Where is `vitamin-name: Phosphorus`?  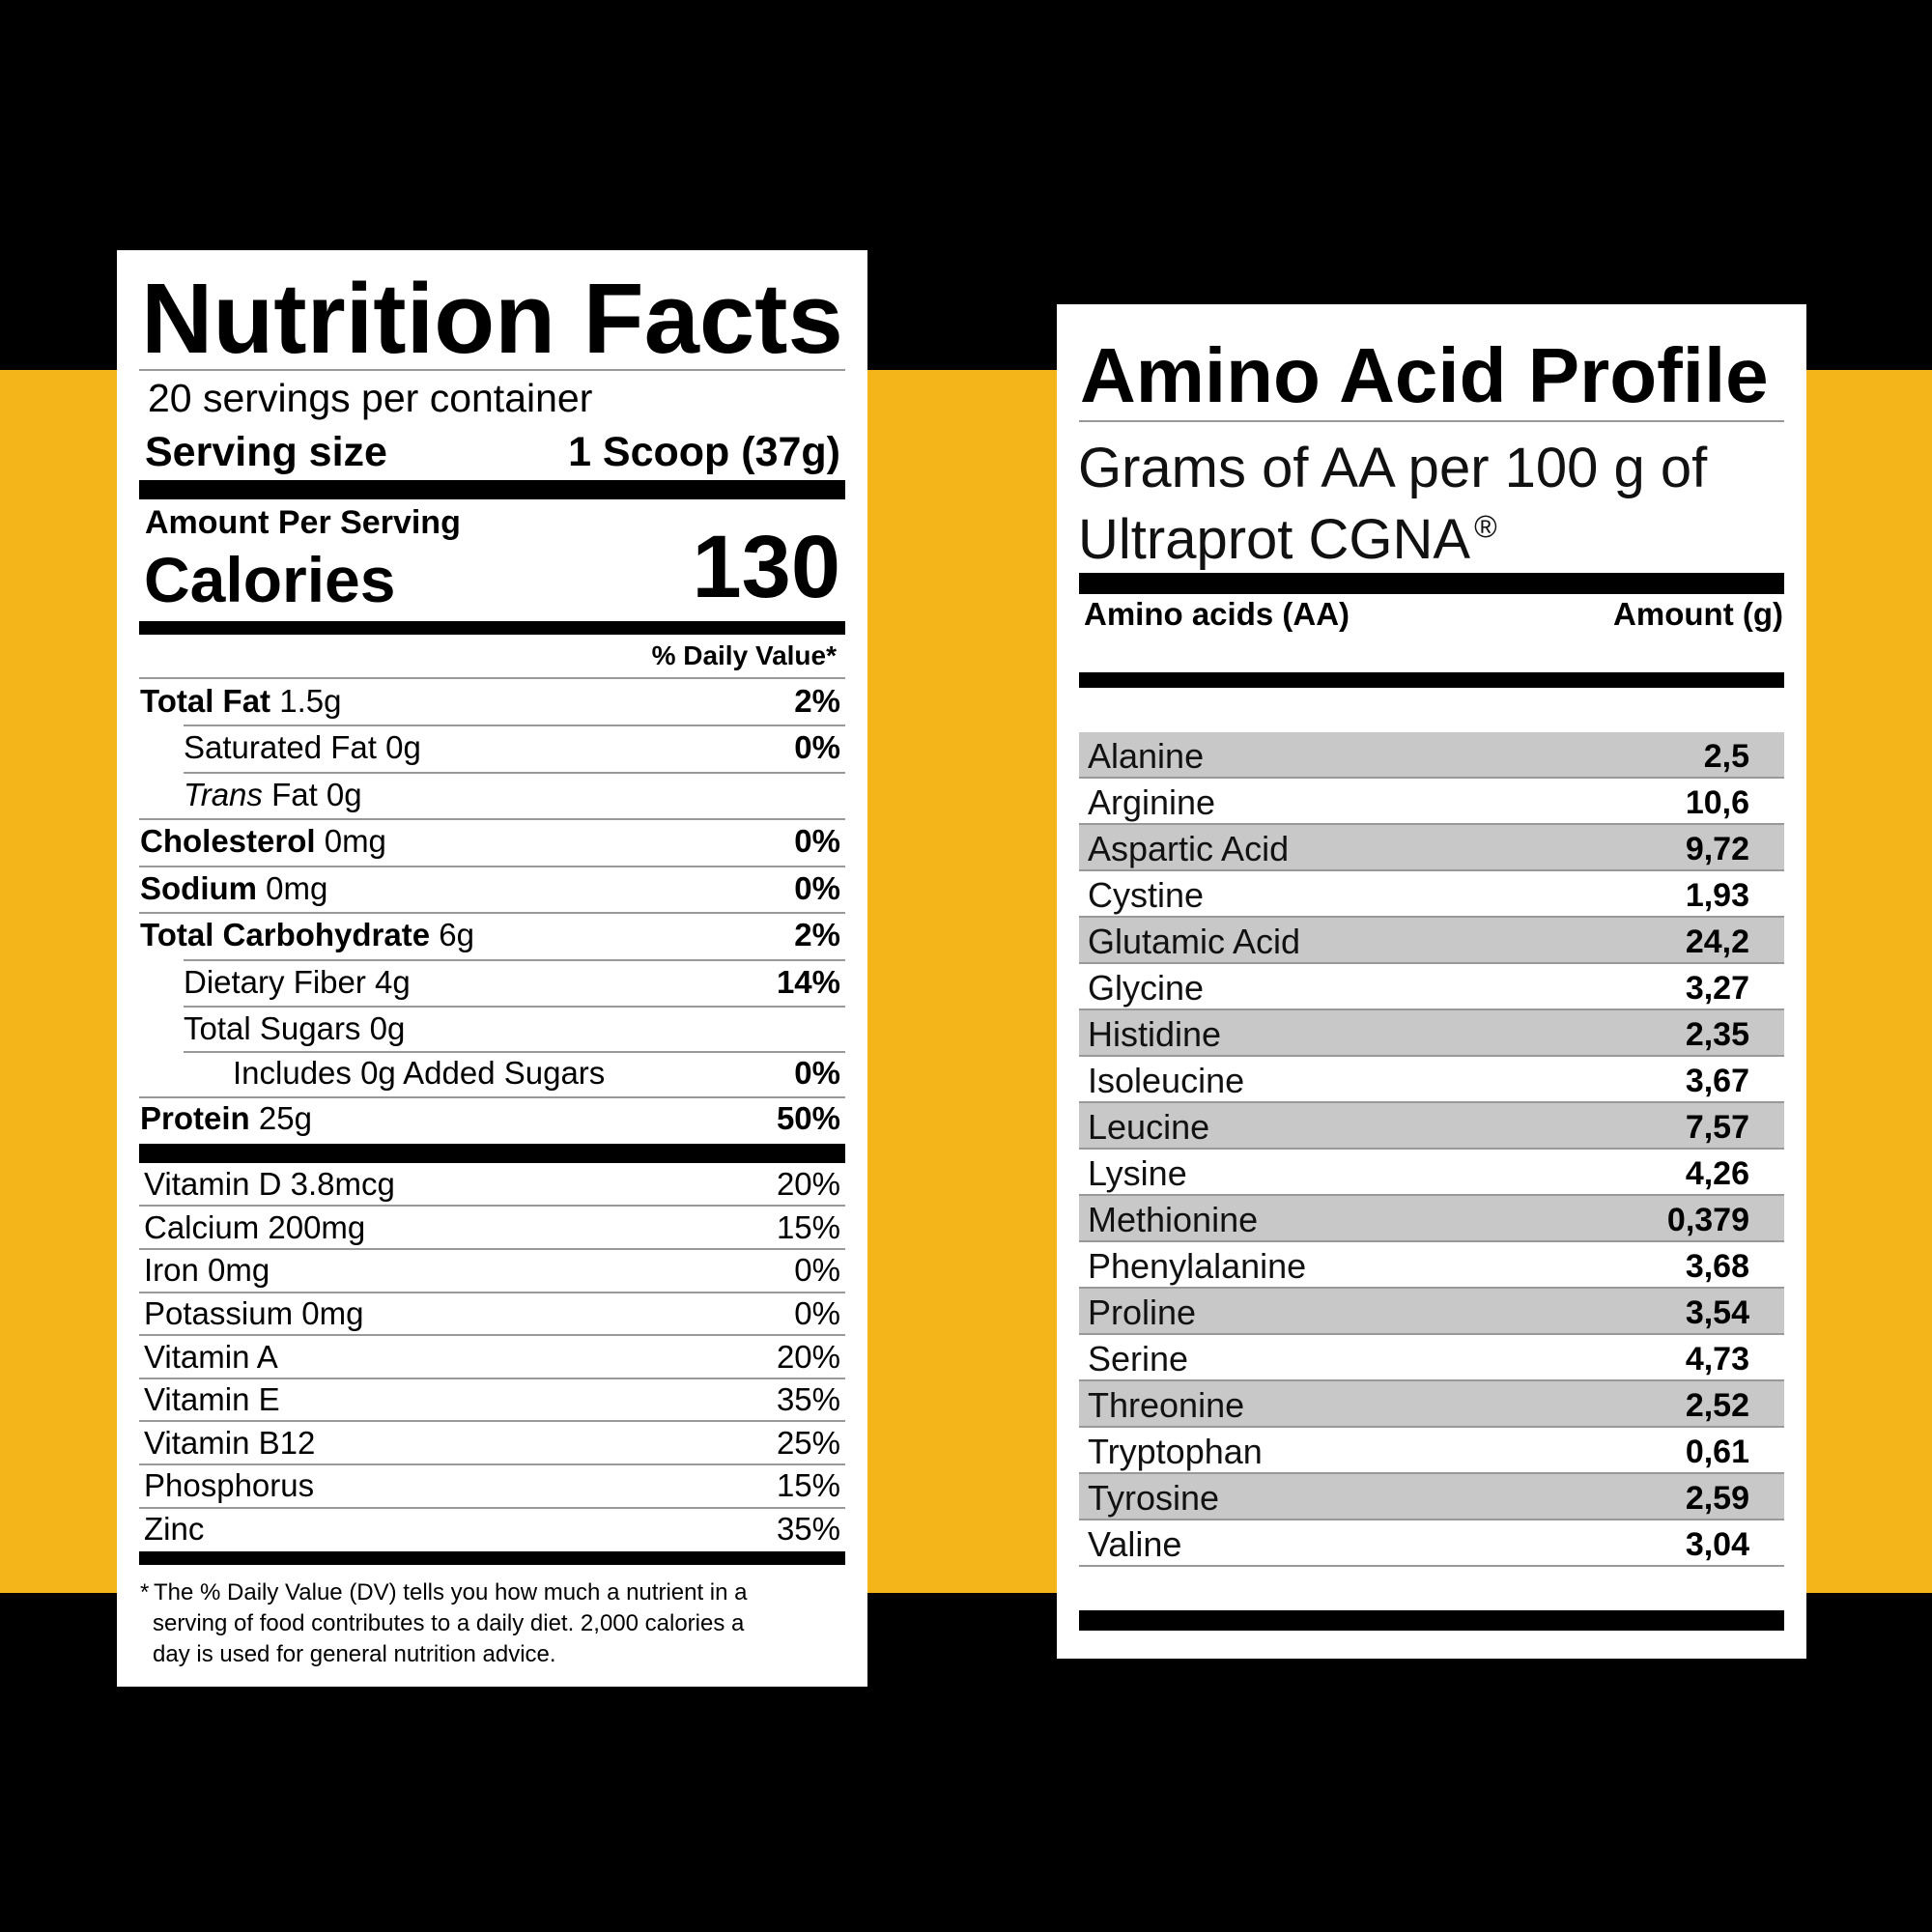 vitamin-name: Phosphorus is located at coordinates (229, 1485).